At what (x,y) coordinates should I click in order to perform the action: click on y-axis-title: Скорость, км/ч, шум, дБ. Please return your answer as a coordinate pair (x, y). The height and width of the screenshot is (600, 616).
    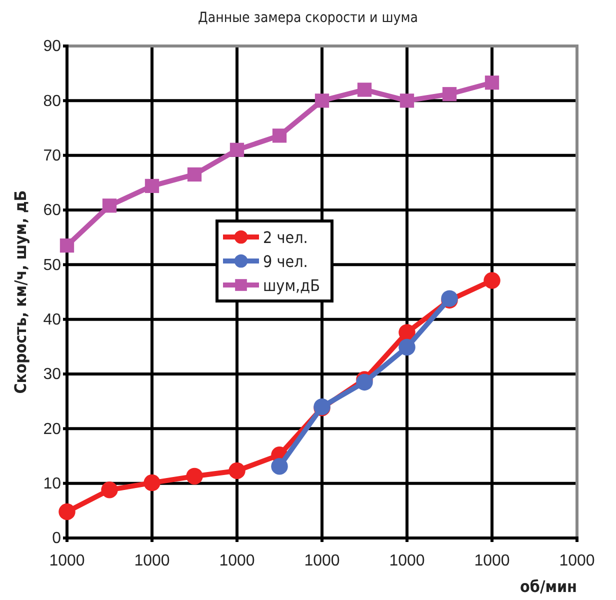
    Looking at the image, I should click on (20, 292).